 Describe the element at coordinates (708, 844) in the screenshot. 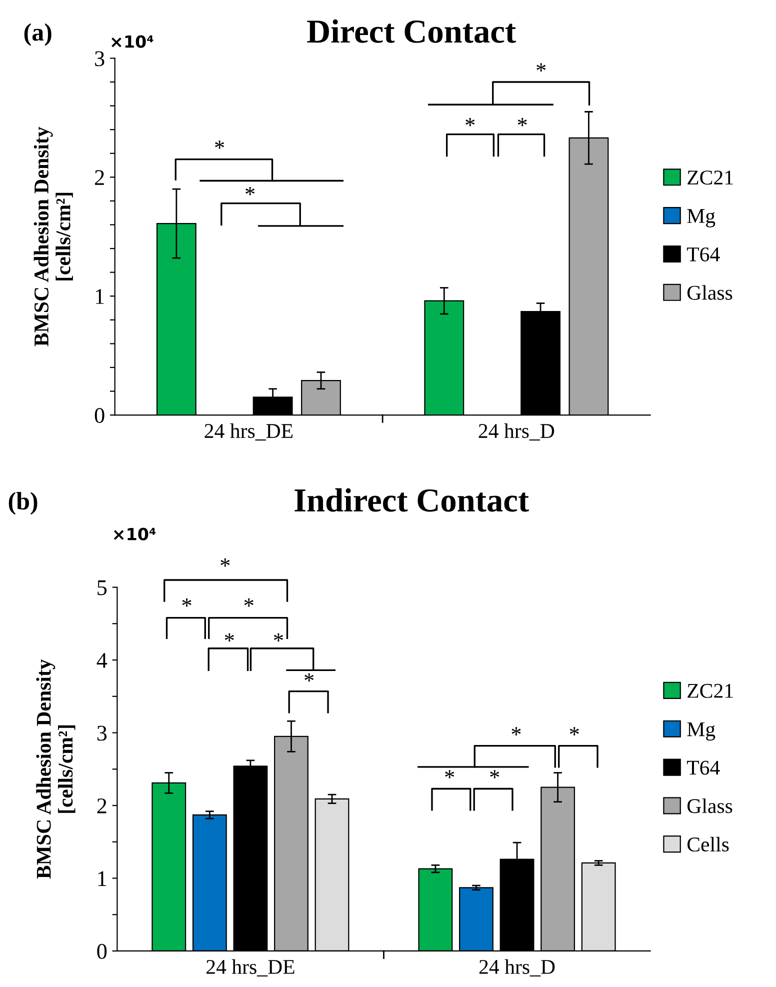

I see `legend-label: Cells` at that location.